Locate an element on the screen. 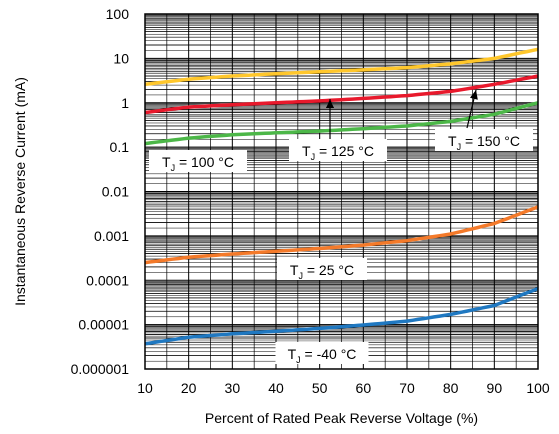  annotation: TJ = 125 °C is located at coordinates (338, 130).